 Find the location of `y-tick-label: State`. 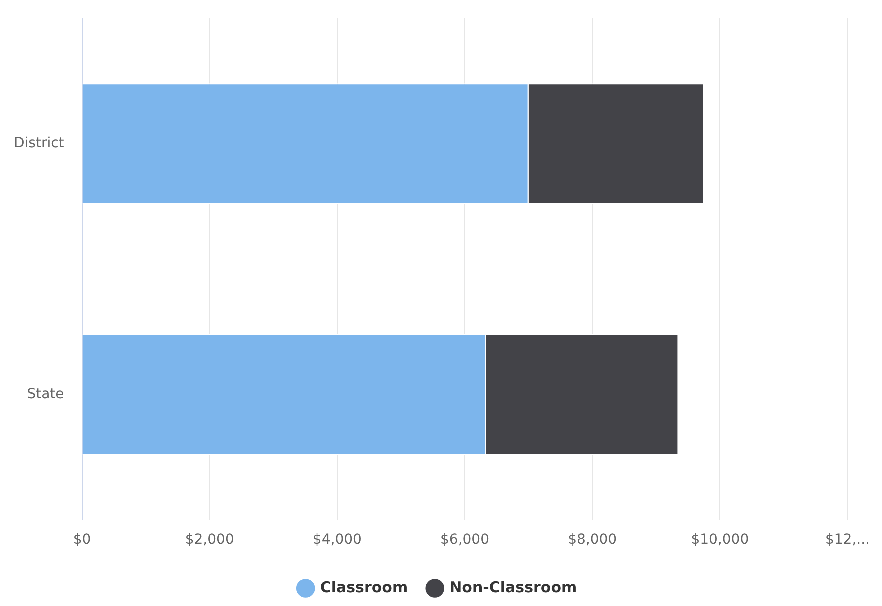

y-tick-label: State is located at coordinates (45, 394).